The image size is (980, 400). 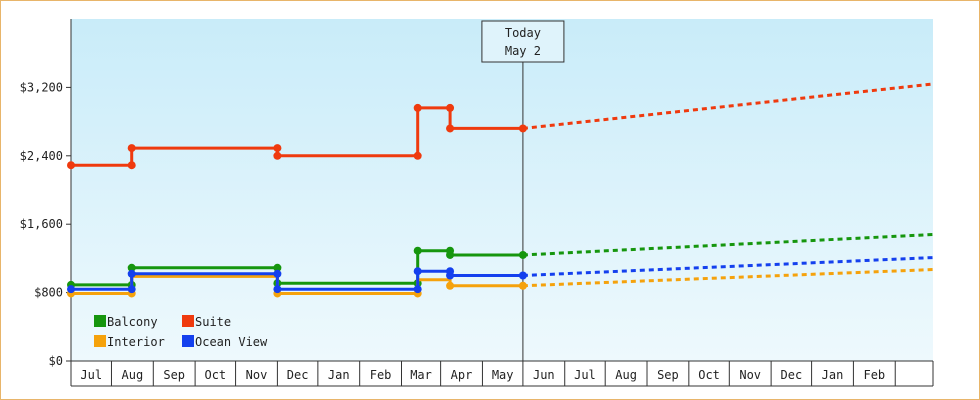 What do you see at coordinates (100, 321) in the screenshot?
I see `legend-swatch-balcony` at bounding box center [100, 321].